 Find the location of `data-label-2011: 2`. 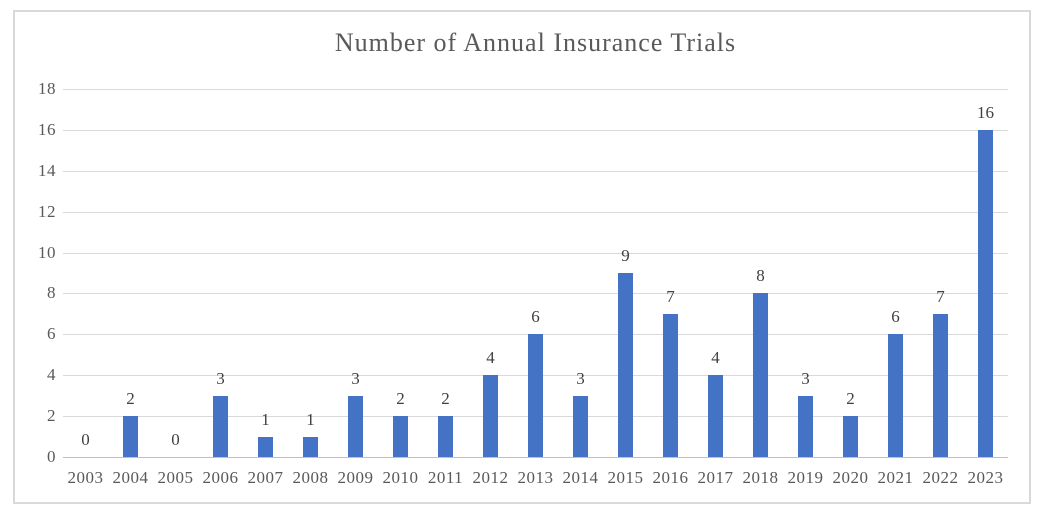

data-label-2011: 2 is located at coordinates (445, 399).